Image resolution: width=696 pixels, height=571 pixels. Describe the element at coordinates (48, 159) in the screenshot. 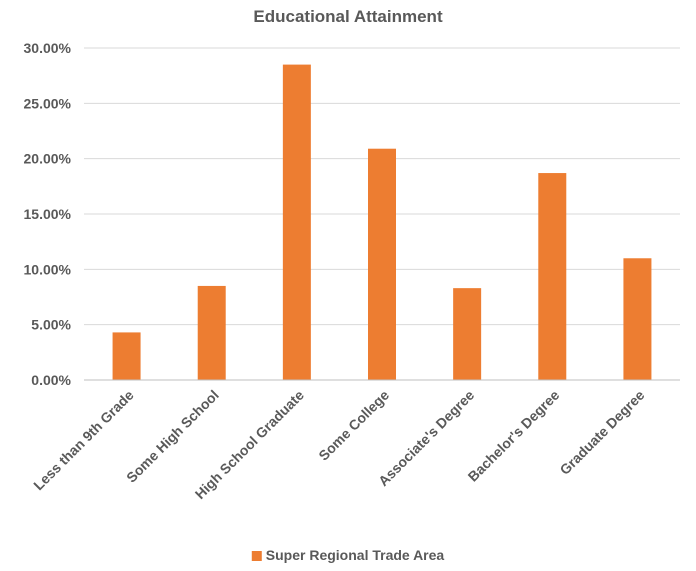

I see `y-tick-label: 20.00%` at that location.